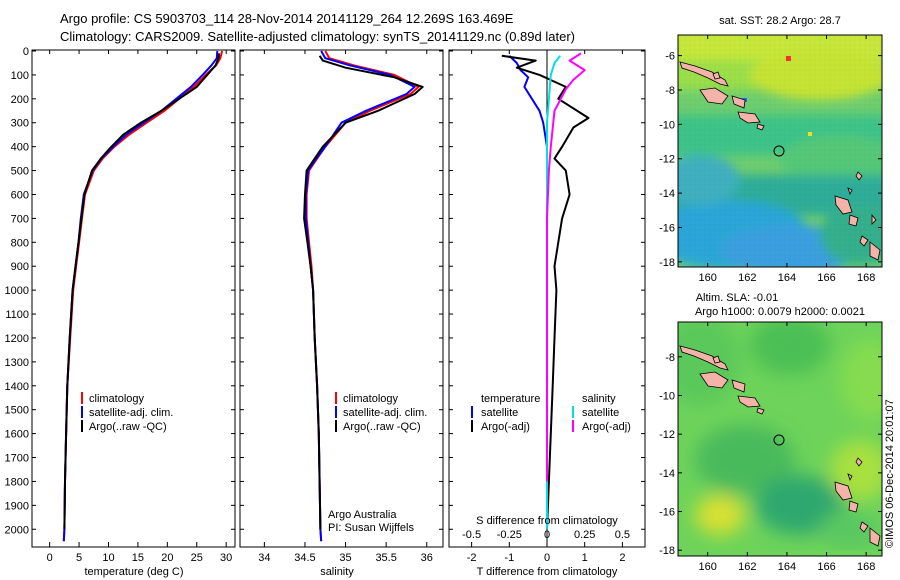 The width and height of the screenshot is (900, 580). Describe the element at coordinates (606, 427) in the screenshot. I see `legend-label-s-argo: Argo(-adj)` at that location.